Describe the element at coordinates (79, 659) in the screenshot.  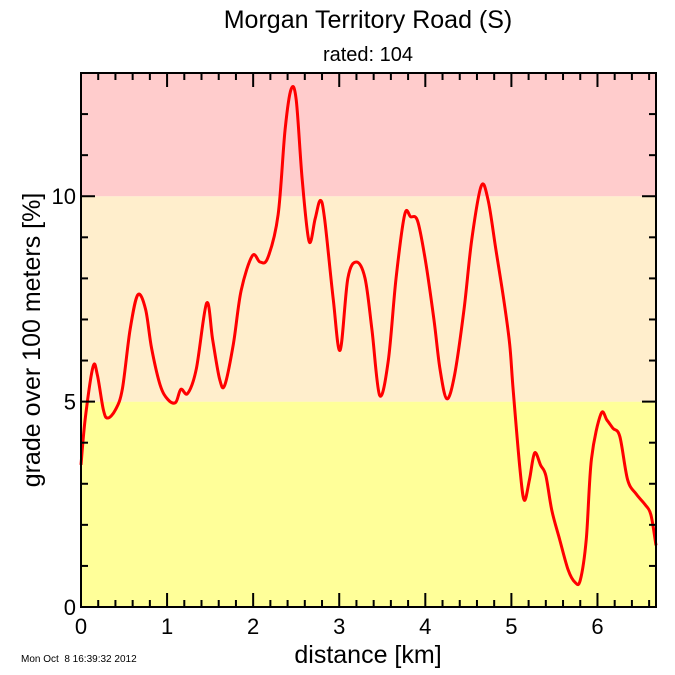
I see `timestamp: Mon Oct 8 16:39:32 2012` at that location.